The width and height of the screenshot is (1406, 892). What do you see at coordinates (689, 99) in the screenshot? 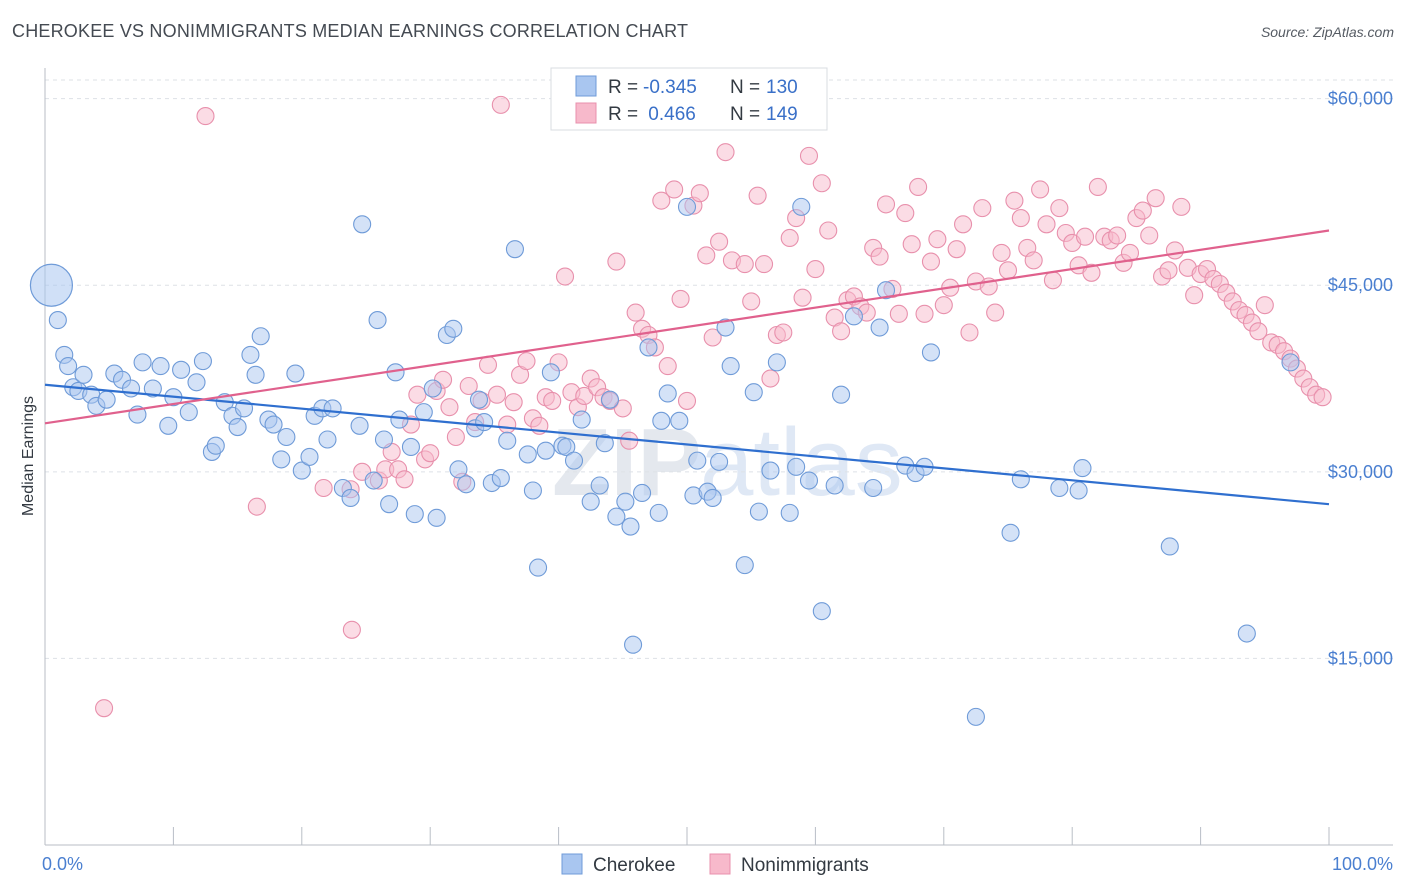
I see `correlation-legend: R = -0.345 N = 130 R = 0.466 N = 149` at bounding box center [689, 99].